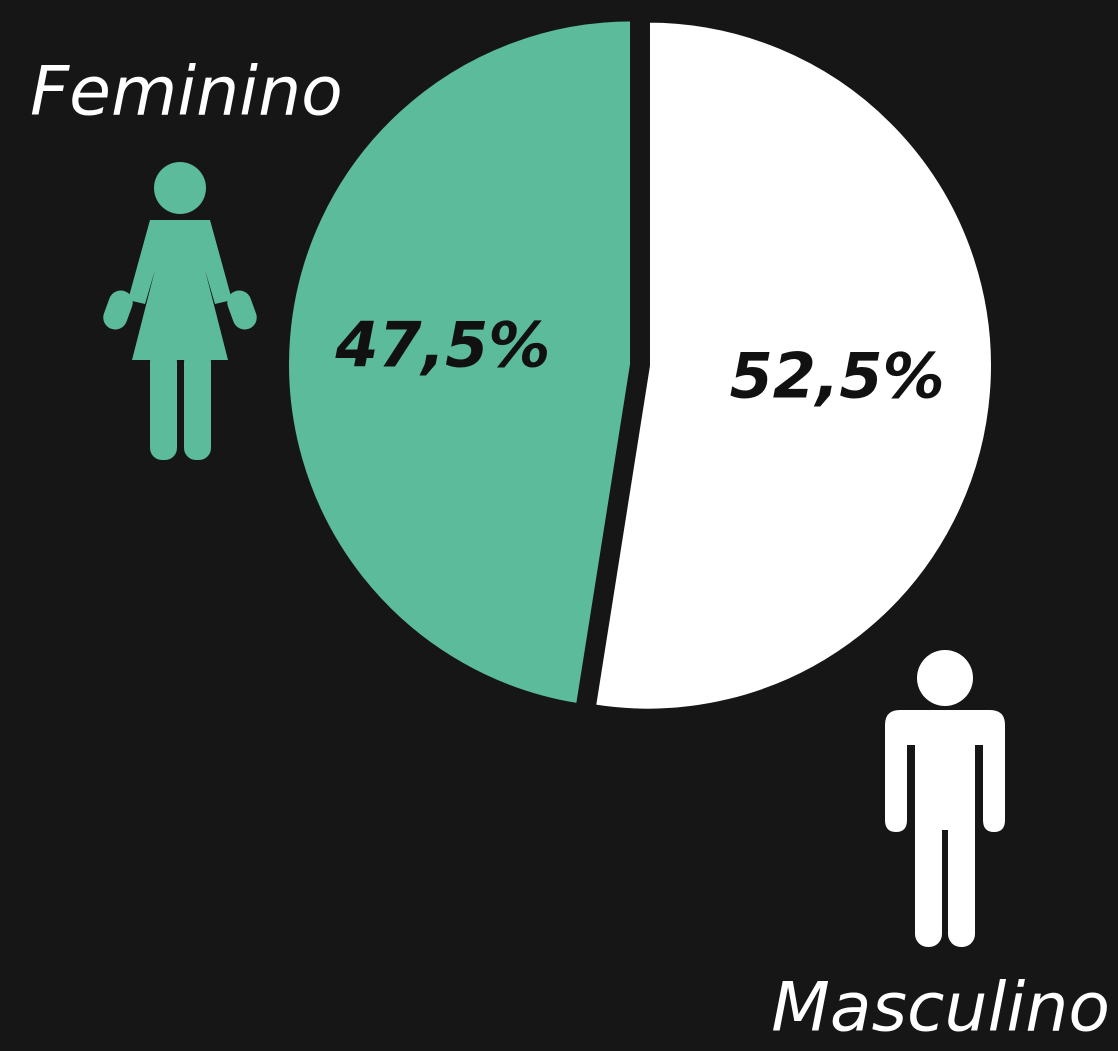 This screenshot has width=1118, height=1051. I want to click on category-label: Feminino, so click(186, 92).